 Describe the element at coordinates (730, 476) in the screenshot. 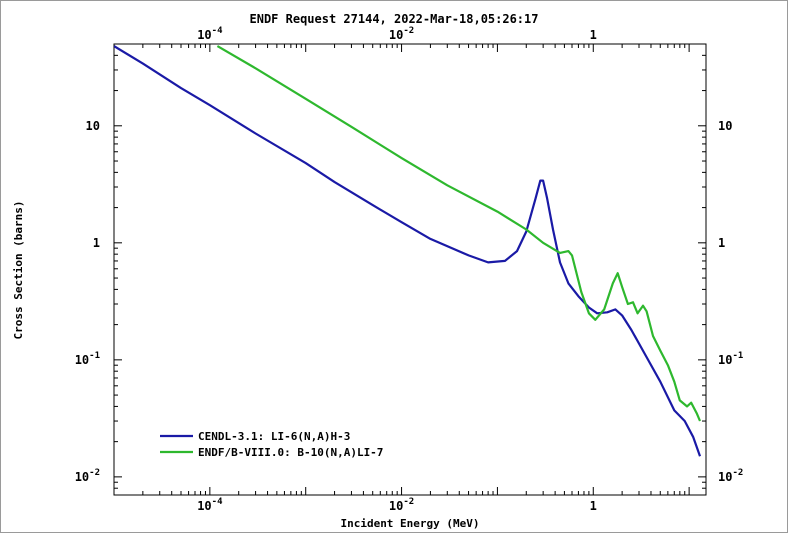

I see `y-tick-label-right: 10⁻²` at that location.